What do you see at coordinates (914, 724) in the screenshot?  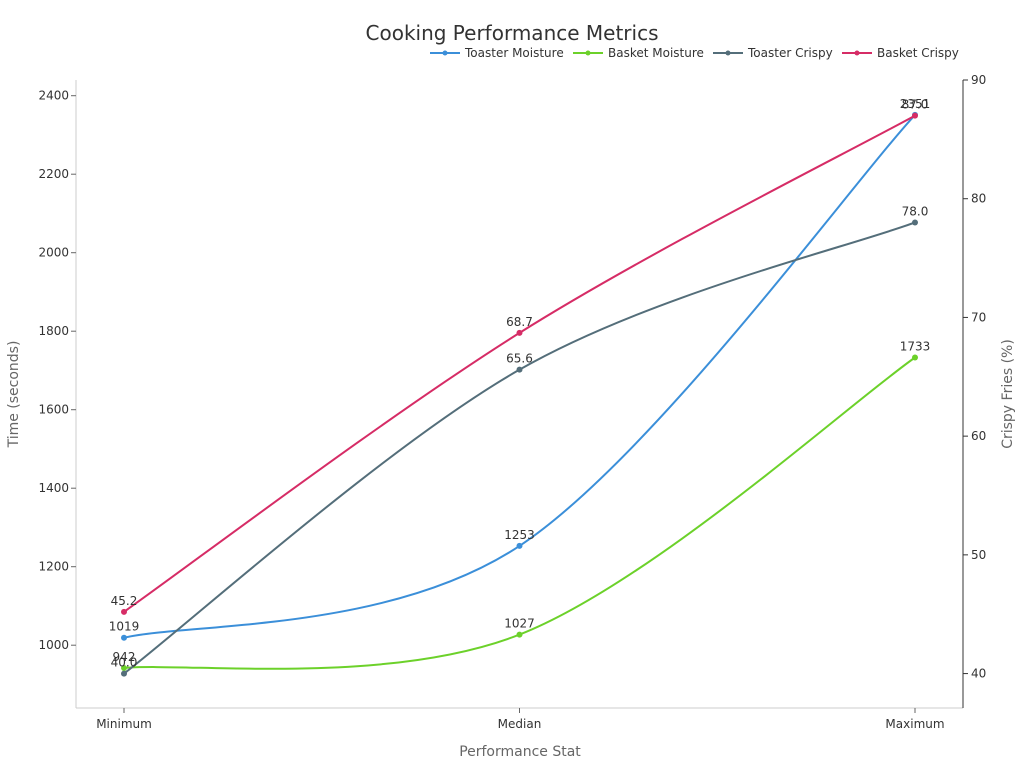 I see `x-tick-label: Maximum` at bounding box center [914, 724].